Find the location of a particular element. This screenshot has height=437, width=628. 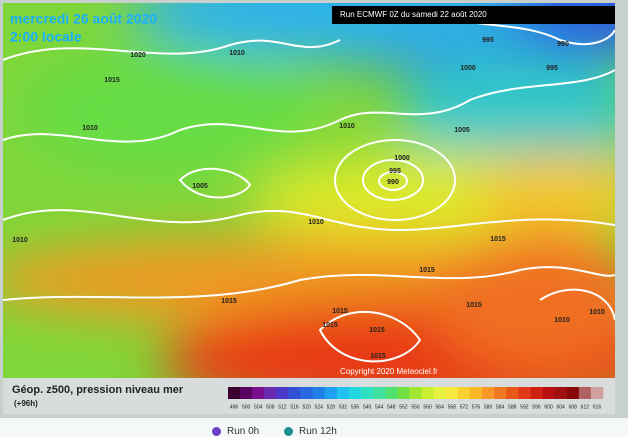

scale-label: 520 is located at coordinates (306, 407).